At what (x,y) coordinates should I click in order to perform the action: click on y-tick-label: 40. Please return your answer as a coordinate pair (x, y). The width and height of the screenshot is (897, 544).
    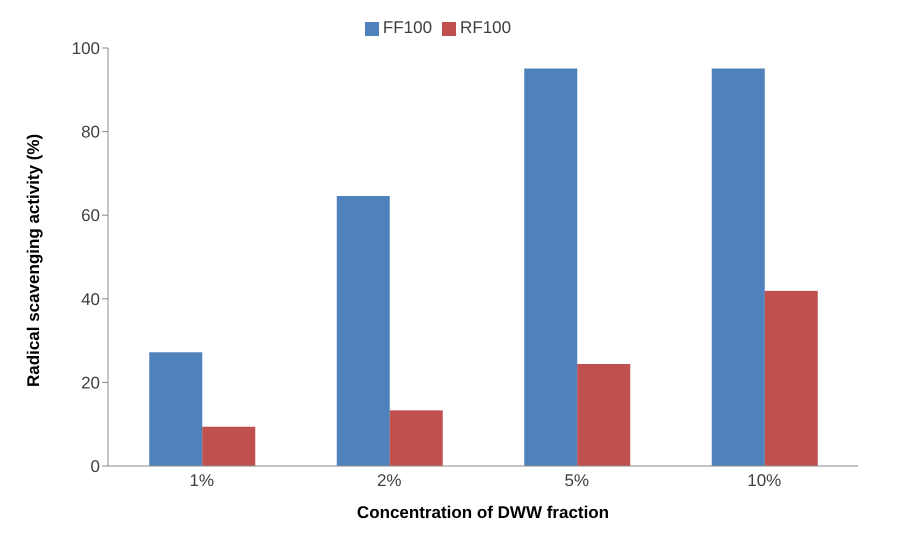
    Looking at the image, I should click on (90, 299).